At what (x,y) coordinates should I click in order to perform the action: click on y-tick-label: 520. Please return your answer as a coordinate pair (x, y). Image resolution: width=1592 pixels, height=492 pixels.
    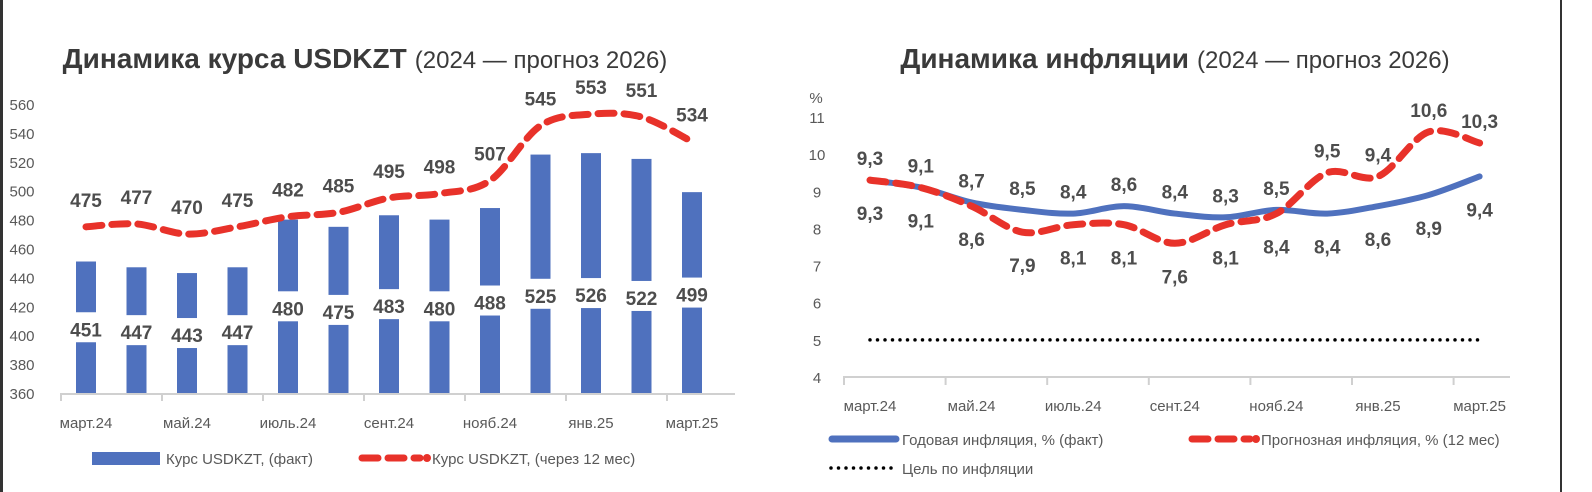
    Looking at the image, I should click on (21, 163).